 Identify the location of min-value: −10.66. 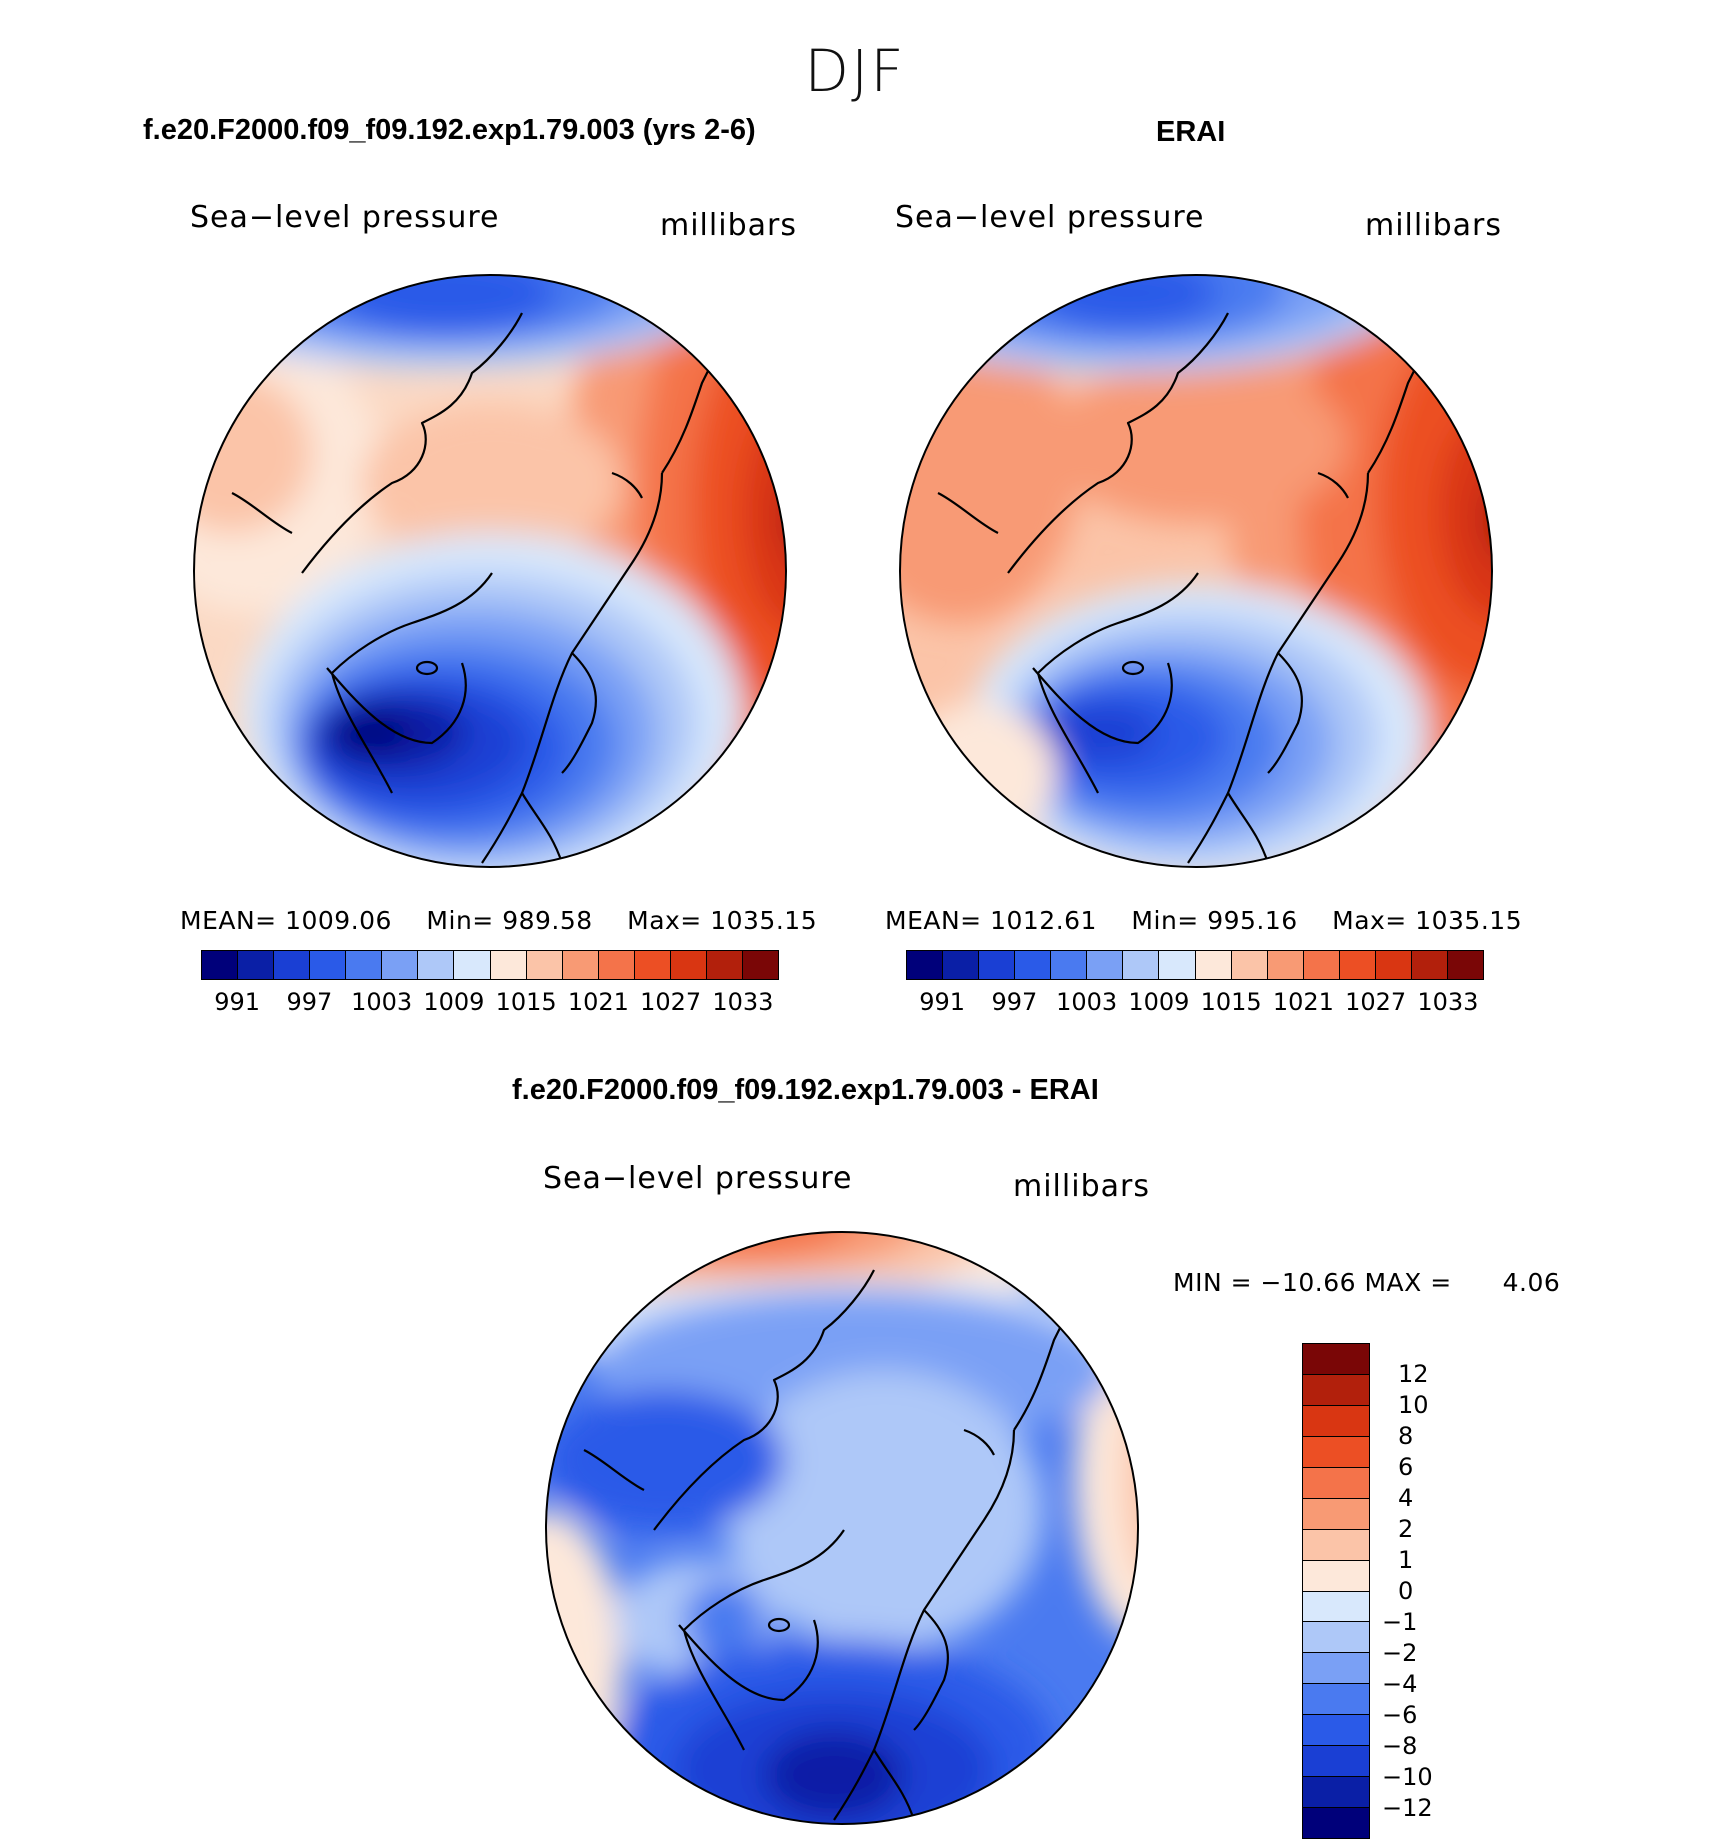
(1308, 1282).